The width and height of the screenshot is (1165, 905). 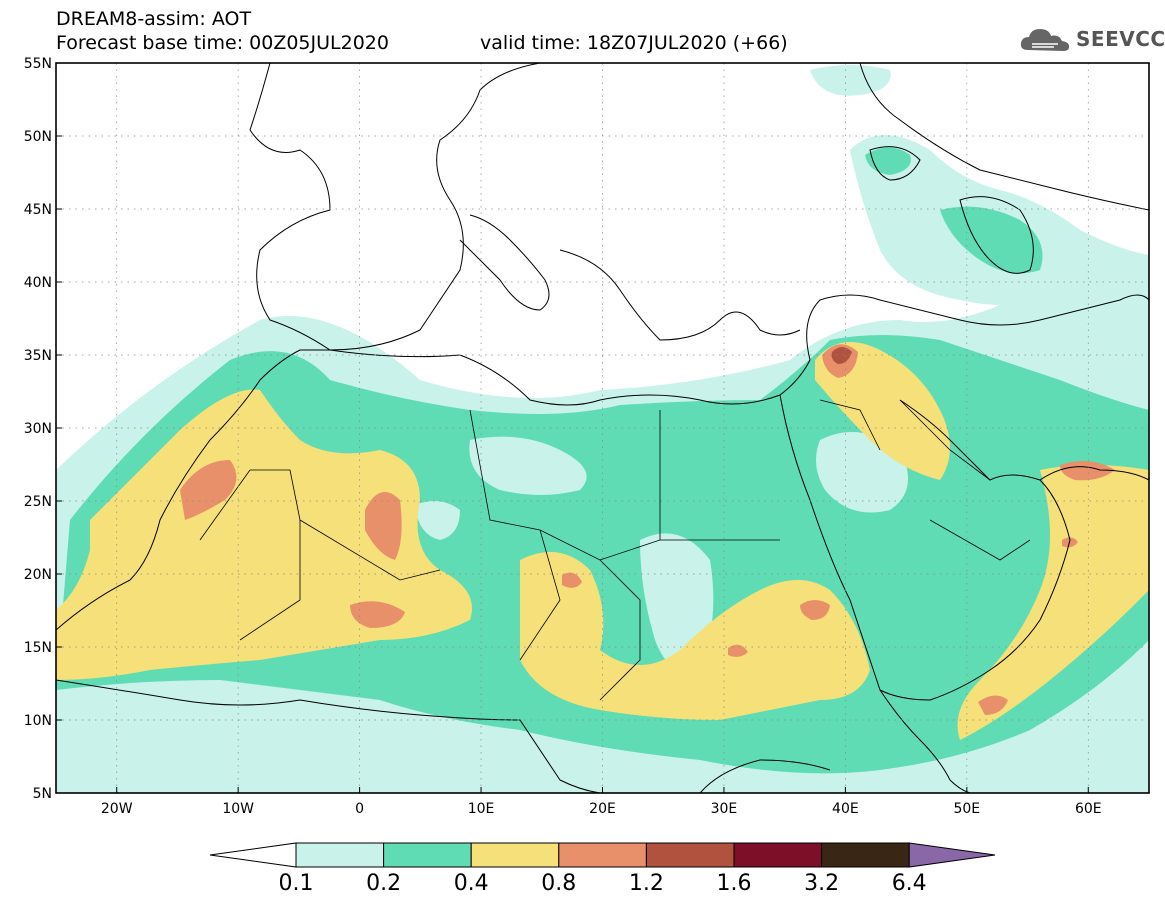 I want to click on latitude-axis: 55N 50N 45N 40N 35N 30N 25N 20N 15N 10N 5N, so click(x=43, y=429).